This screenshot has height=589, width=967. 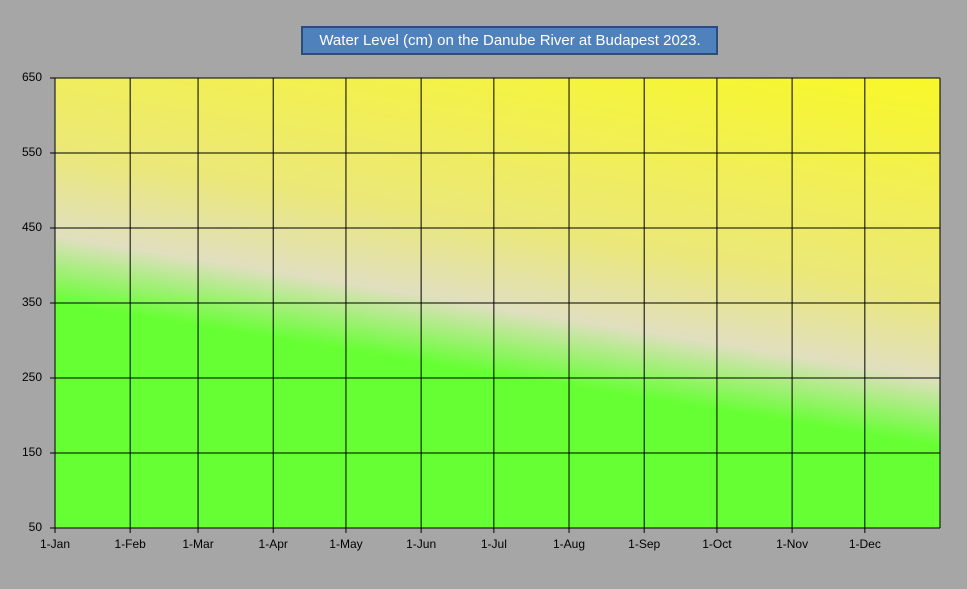 I want to click on x-tick-label: 1-Jun, so click(x=421, y=544).